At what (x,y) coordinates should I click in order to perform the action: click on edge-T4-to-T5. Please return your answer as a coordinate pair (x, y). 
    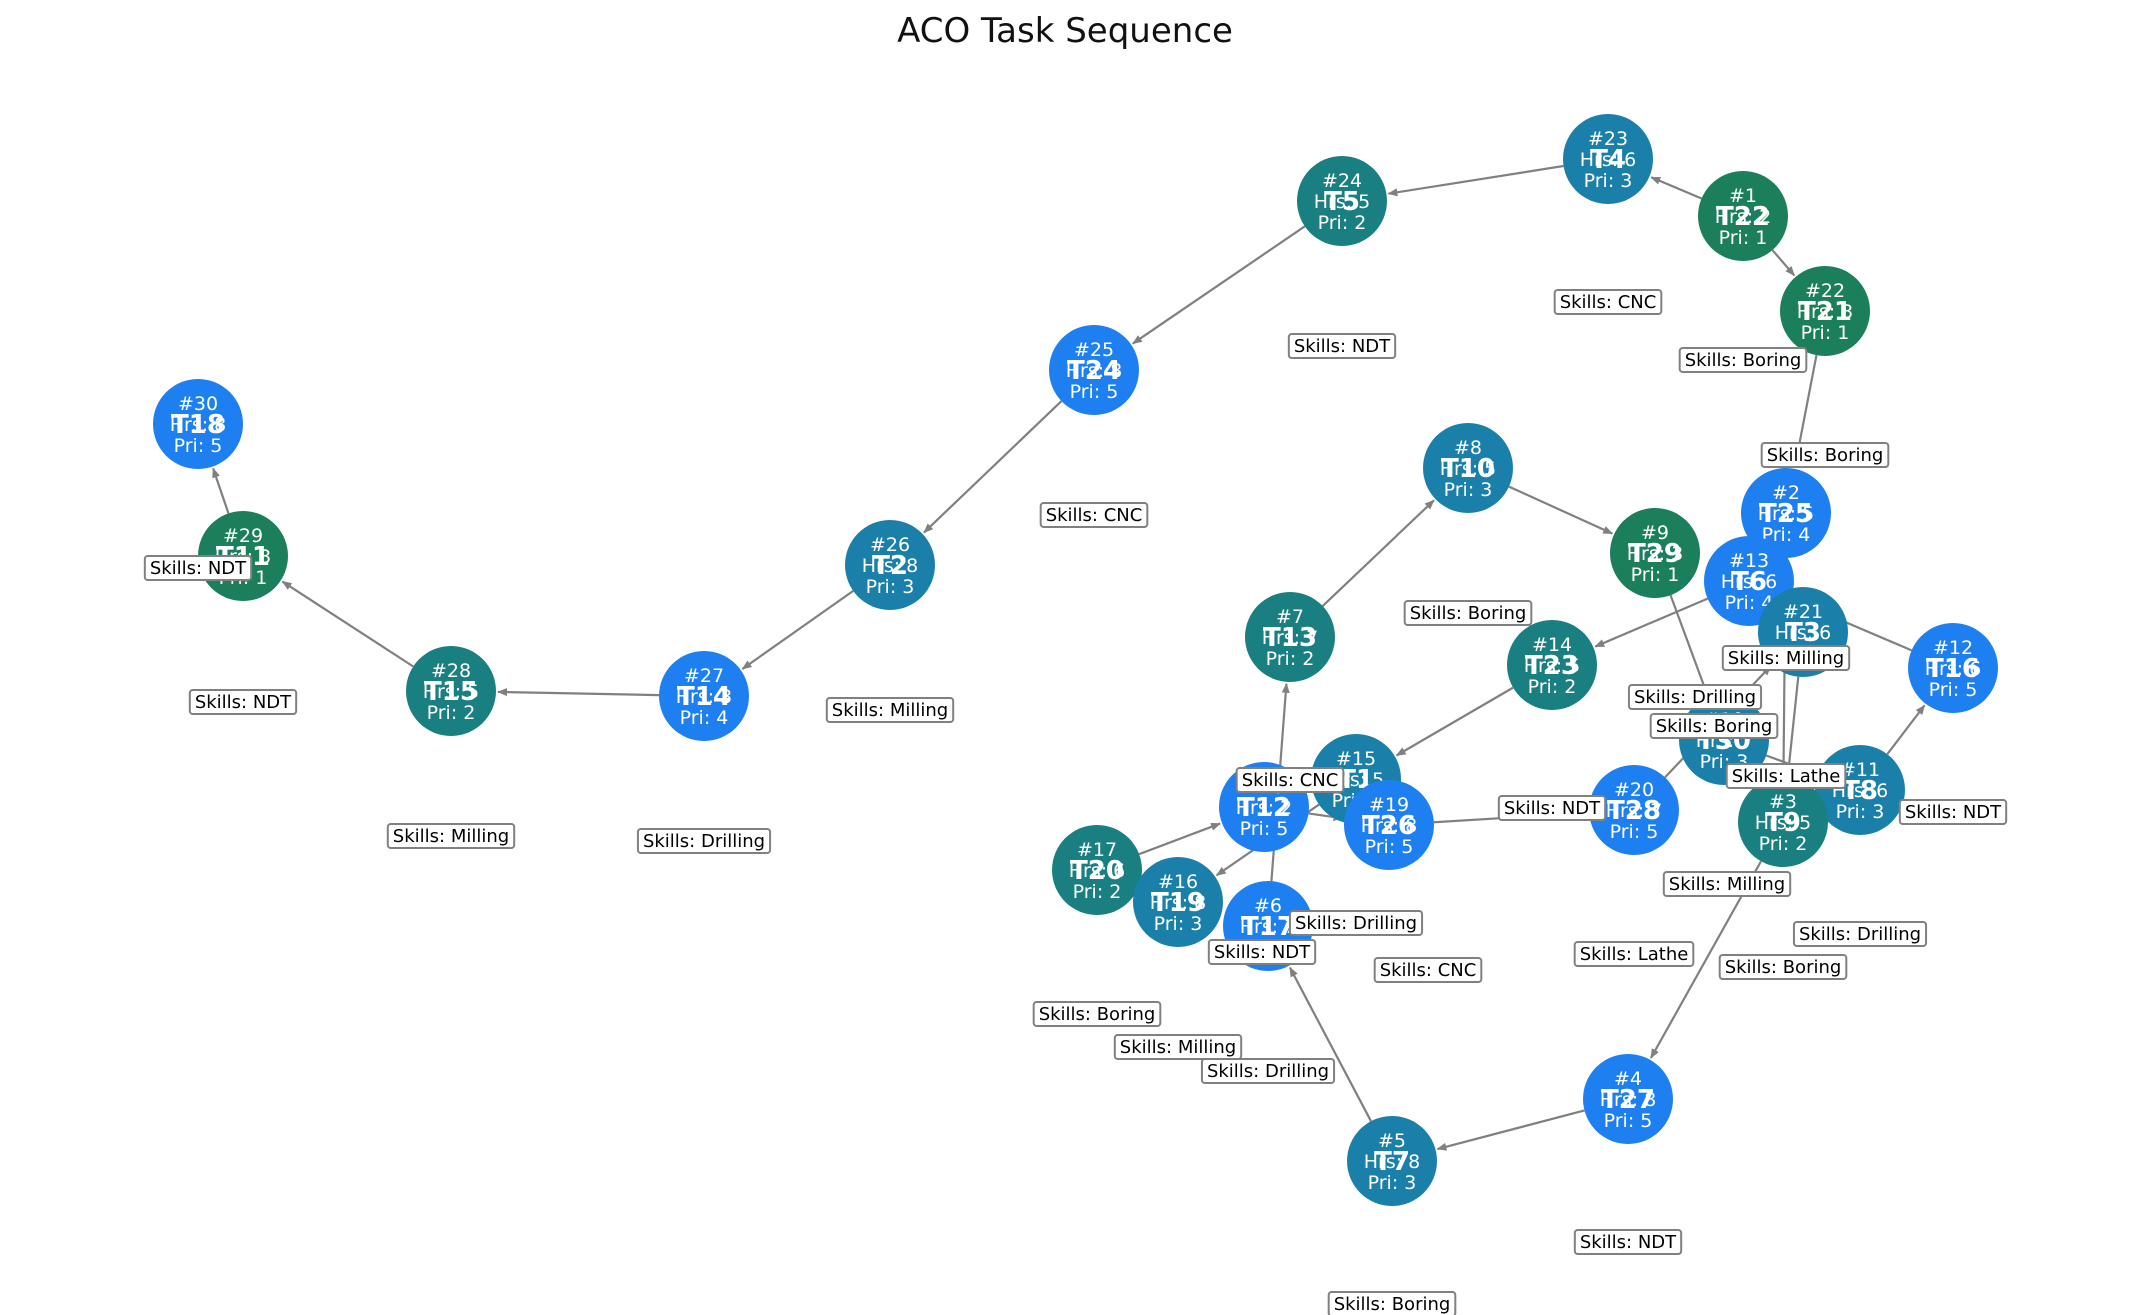
    Looking at the image, I should click on (1475, 180).